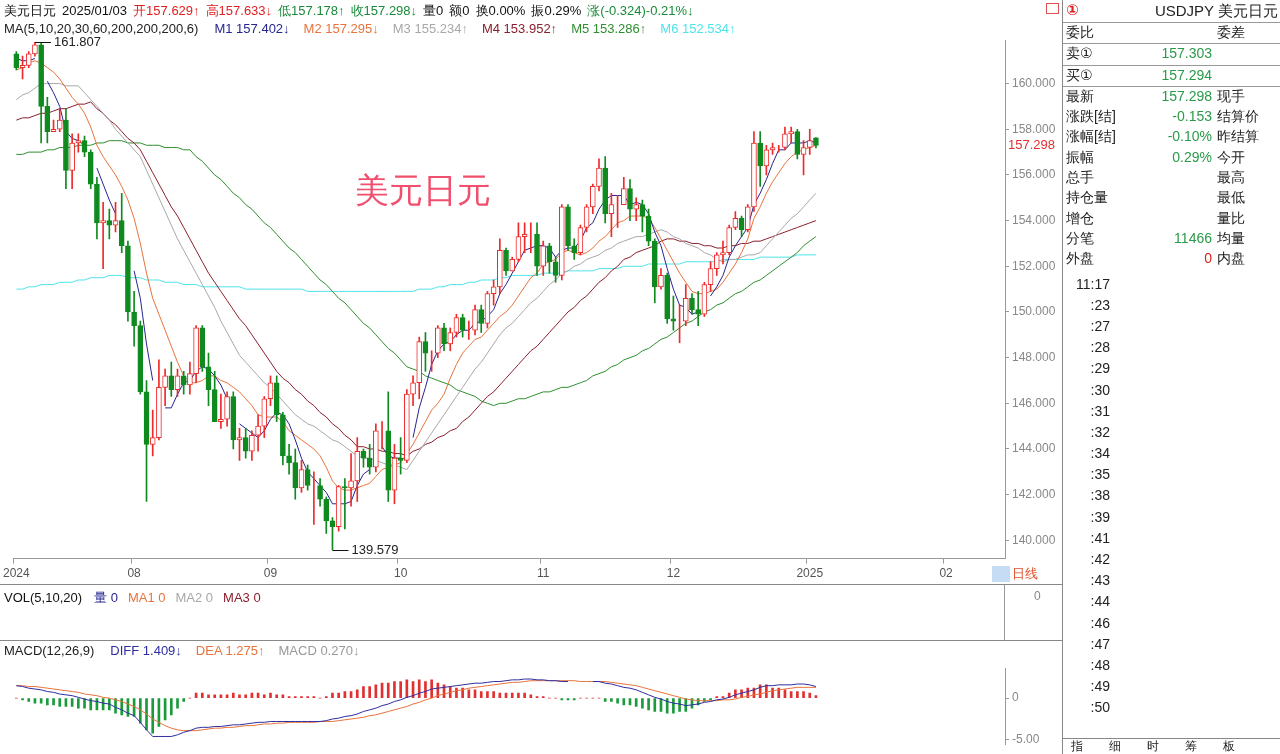 The height and width of the screenshot is (754, 1280). I want to click on text: :34, so click(1100, 453).